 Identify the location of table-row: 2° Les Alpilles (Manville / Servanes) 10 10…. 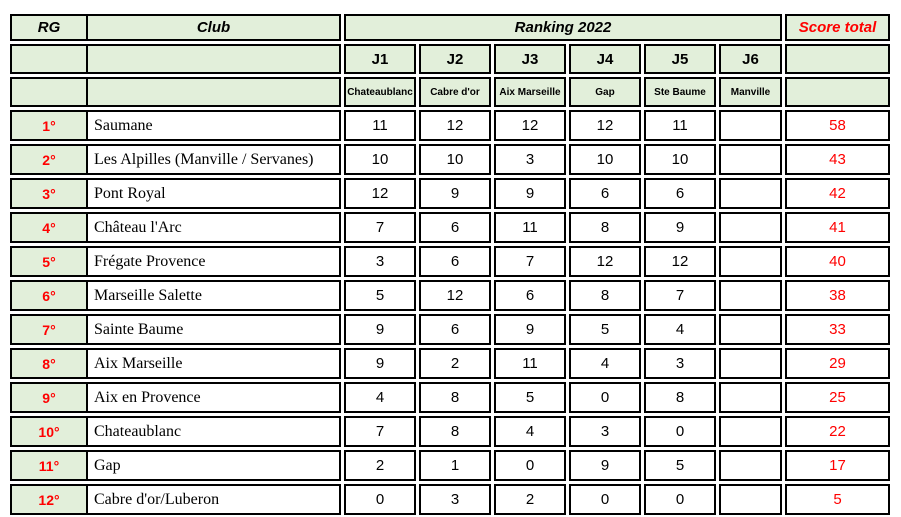
(450, 159).